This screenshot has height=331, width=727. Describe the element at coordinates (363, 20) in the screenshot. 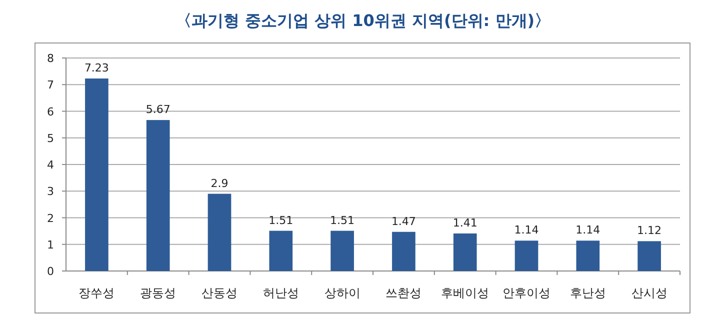

I see `chart-title: 〈과기형 중소기업 상위 10위권 지역(단위: 만개)〉` at that location.